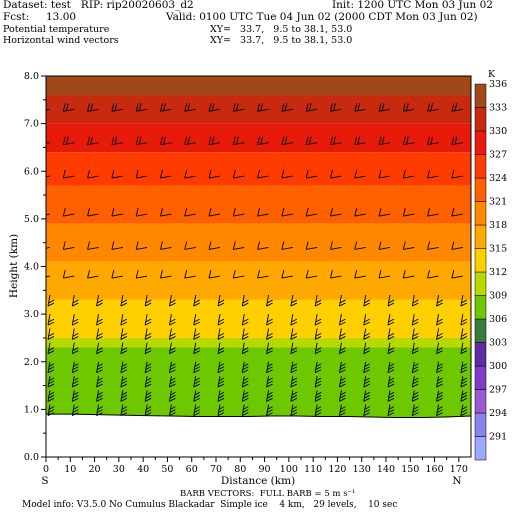  I want to click on x-tick-label: 50, so click(167, 469).